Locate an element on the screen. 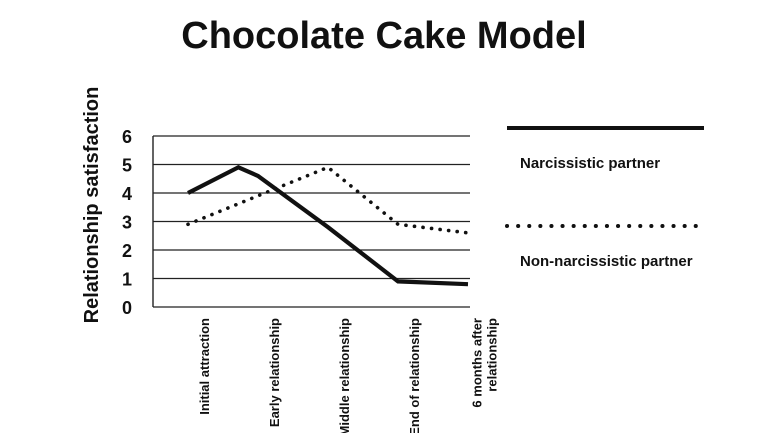 Image resolution: width=768 pixels, height=433 pixels. legend-label-2: Non-narcissistic partner is located at coordinates (606, 261).